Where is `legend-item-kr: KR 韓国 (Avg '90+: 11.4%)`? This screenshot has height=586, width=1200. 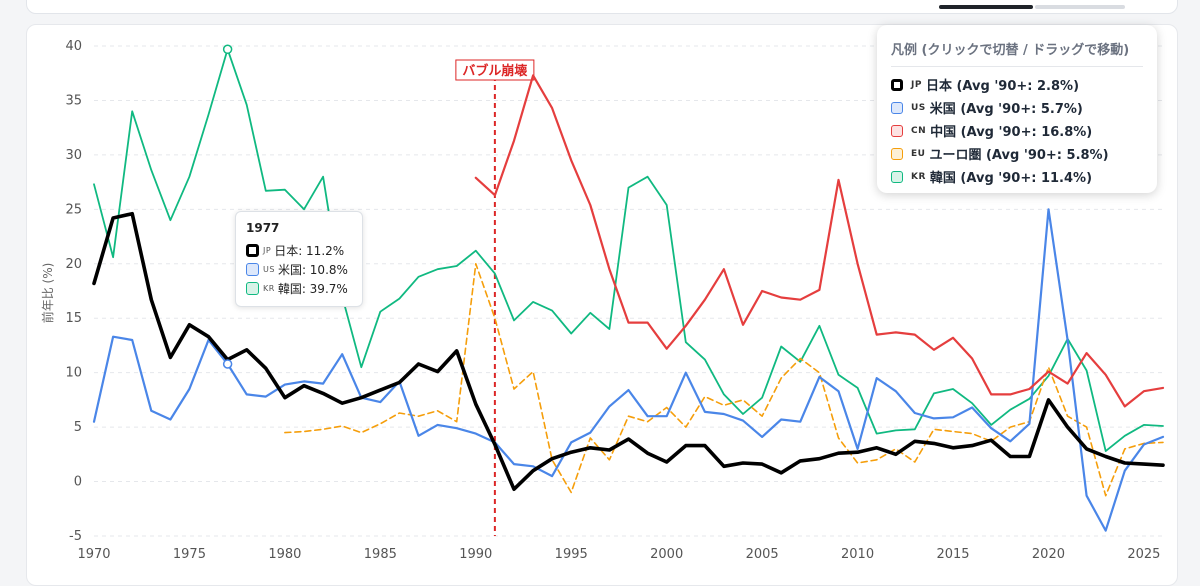
legend-item-kr: KR 韓国 (Avg '90+: 11.4%) is located at coordinates (1017, 176).